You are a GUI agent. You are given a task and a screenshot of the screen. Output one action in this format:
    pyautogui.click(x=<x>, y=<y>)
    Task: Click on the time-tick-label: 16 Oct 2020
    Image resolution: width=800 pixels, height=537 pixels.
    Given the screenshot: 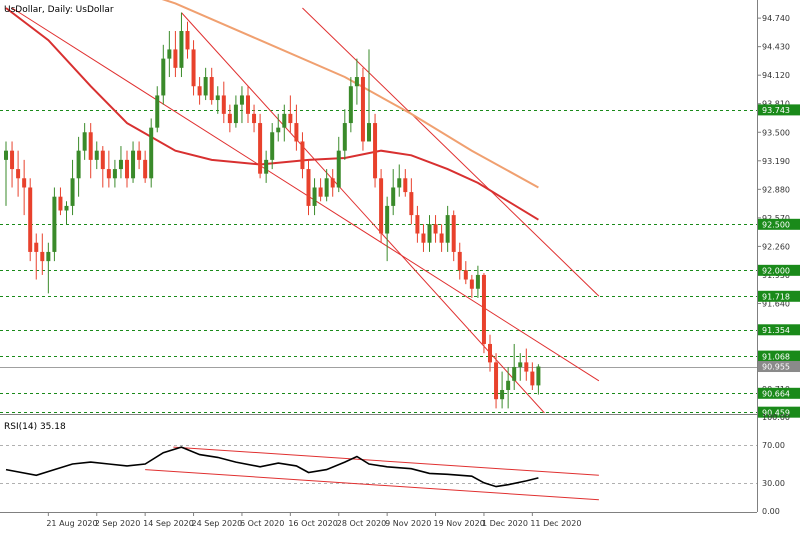 What is the action you would take?
    pyautogui.click(x=312, y=523)
    